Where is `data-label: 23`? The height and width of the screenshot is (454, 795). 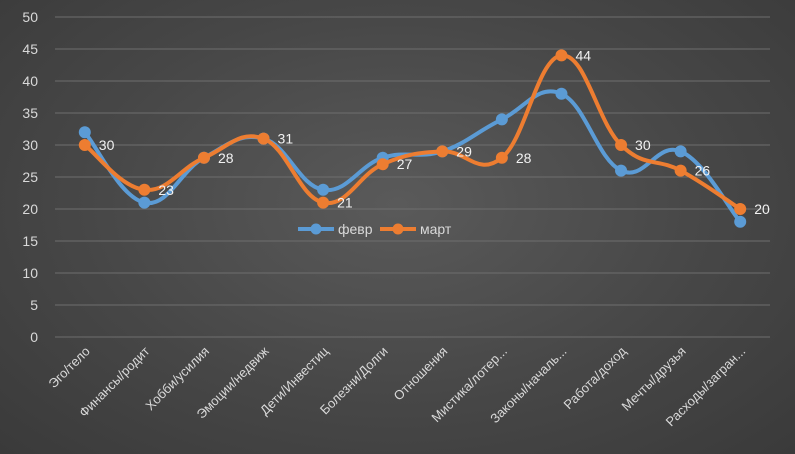
data-label: 23 is located at coordinates (166, 190).